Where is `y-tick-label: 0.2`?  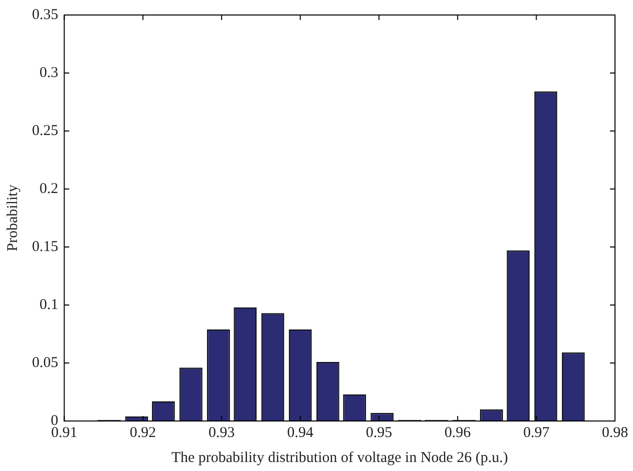 y-tick-label: 0.2 is located at coordinates (49, 188).